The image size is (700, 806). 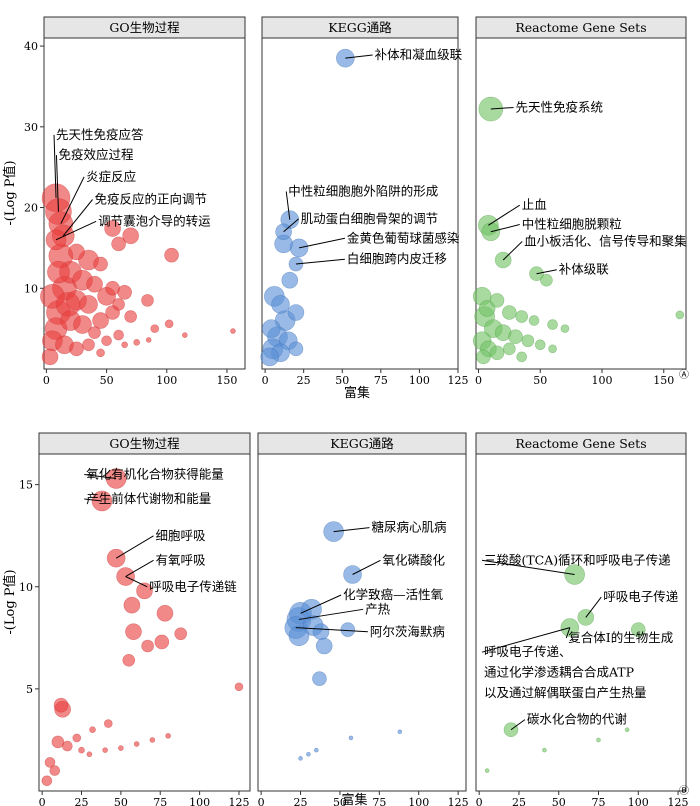 What do you see at coordinates (605, 240) in the screenshot?
I see `annotation-label: 血小板活化、信号传导和聚集` at bounding box center [605, 240].